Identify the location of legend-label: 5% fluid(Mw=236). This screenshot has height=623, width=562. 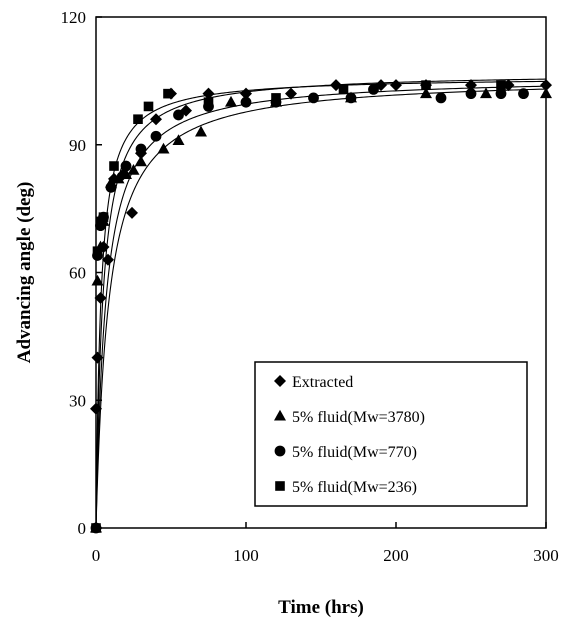
(354, 487).